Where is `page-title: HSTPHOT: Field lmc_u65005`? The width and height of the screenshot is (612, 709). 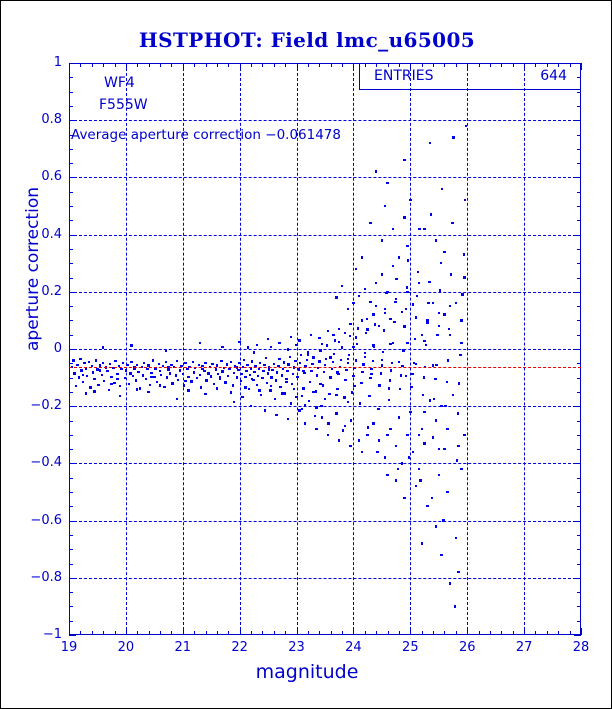 page-title: HSTPHOT: Field lmc_u65005 is located at coordinates (307, 40).